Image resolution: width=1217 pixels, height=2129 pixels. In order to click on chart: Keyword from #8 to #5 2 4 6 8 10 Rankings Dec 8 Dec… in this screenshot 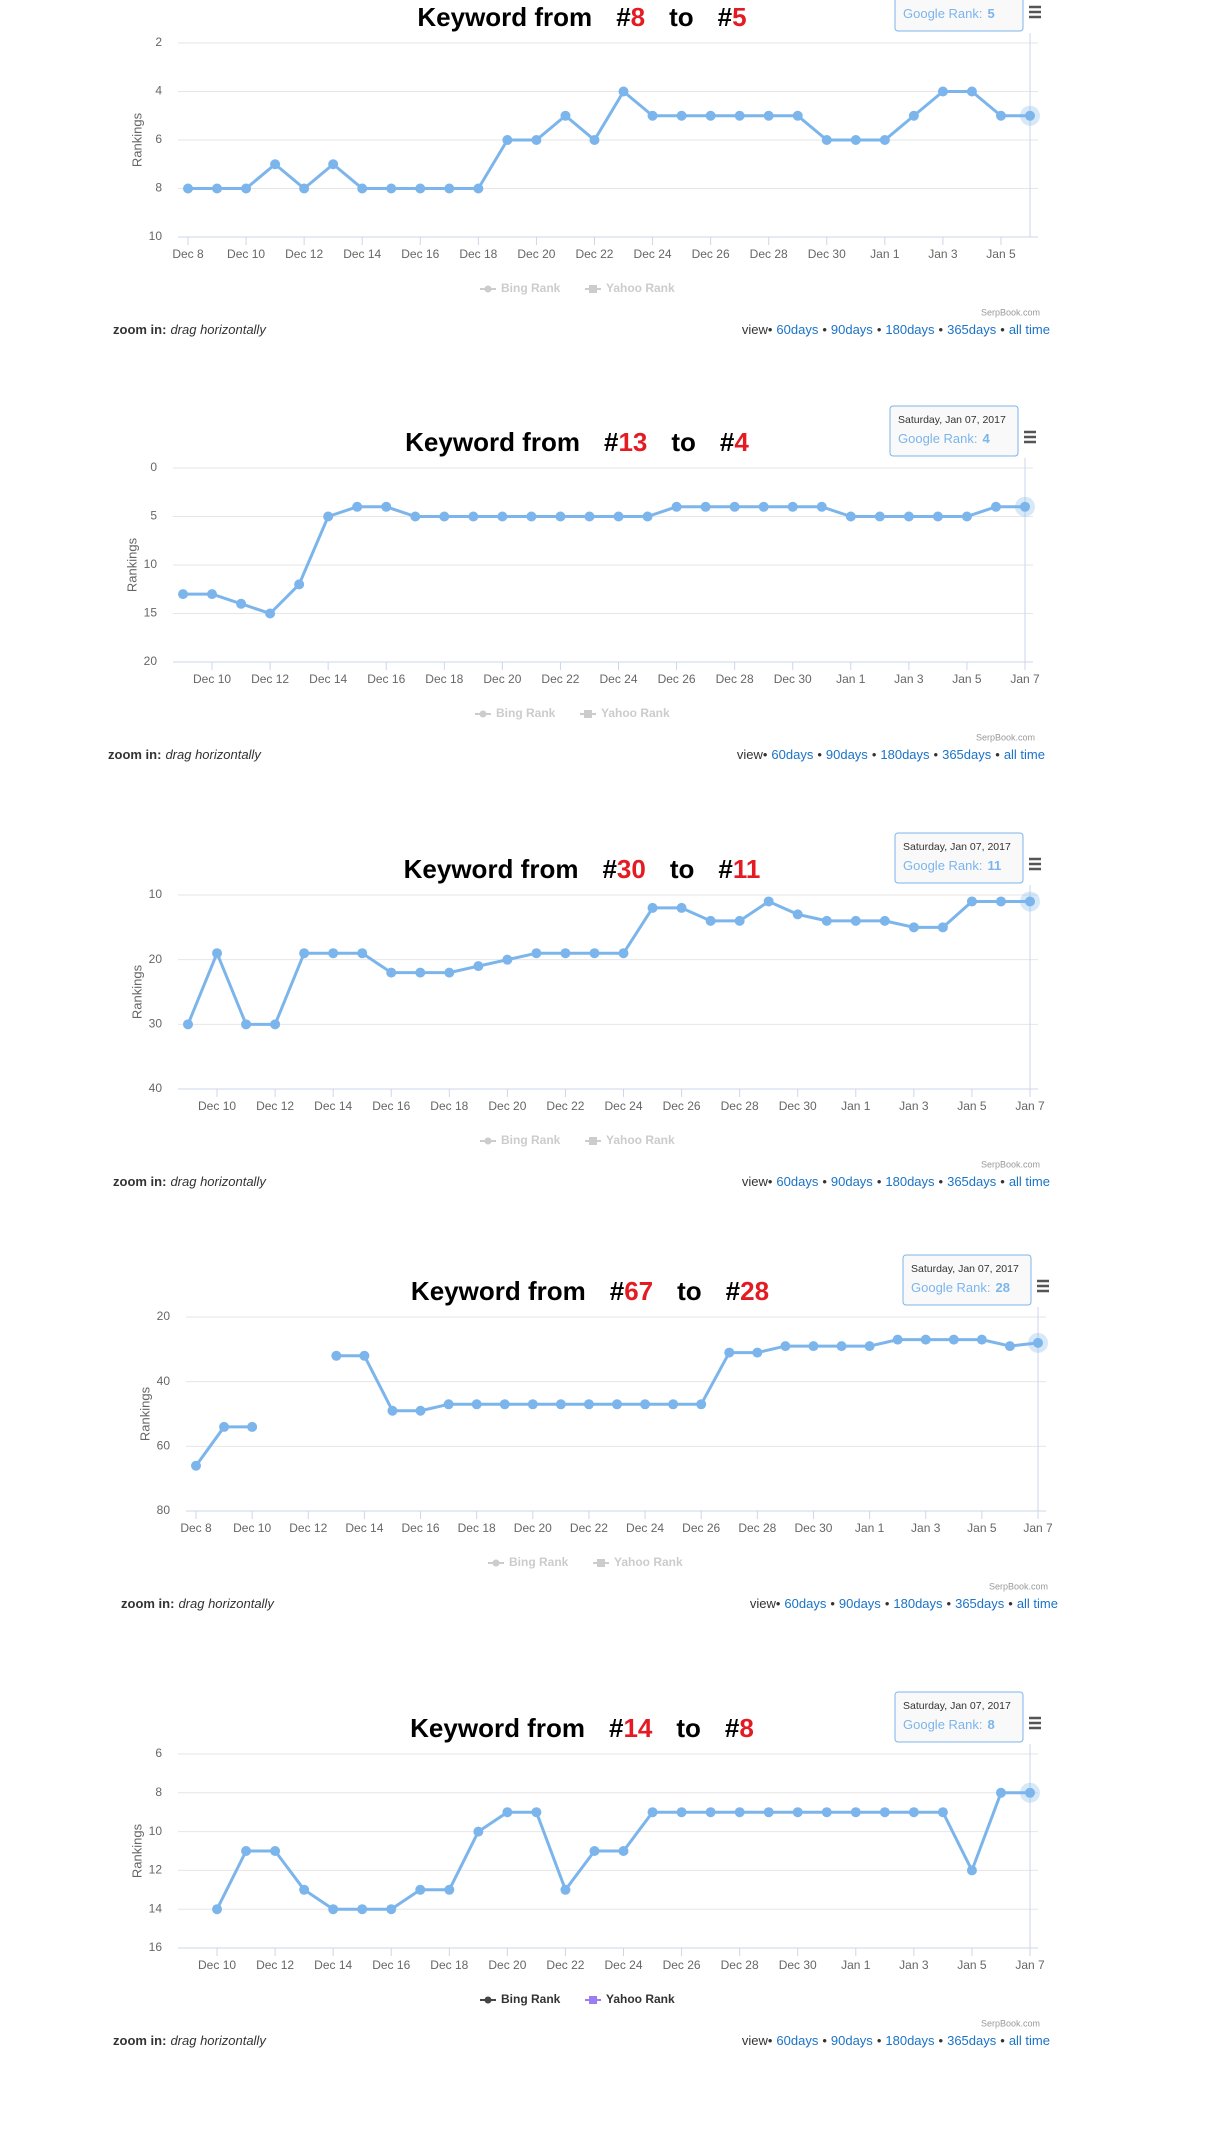, I will do `click(581, 168)`.